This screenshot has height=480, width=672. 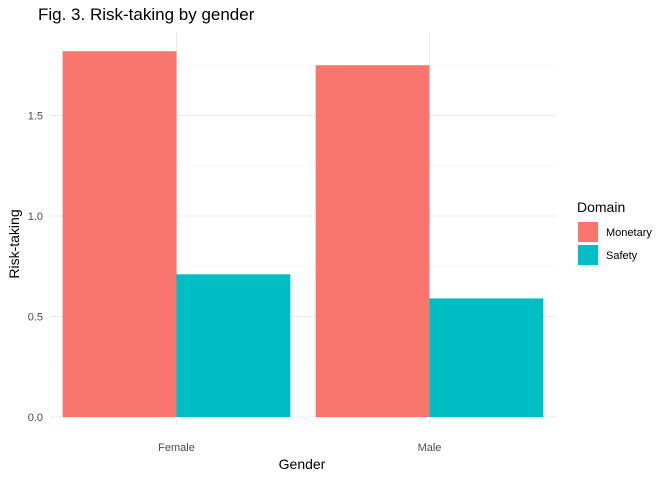 I want to click on x-tick-label: Male, so click(x=430, y=448).